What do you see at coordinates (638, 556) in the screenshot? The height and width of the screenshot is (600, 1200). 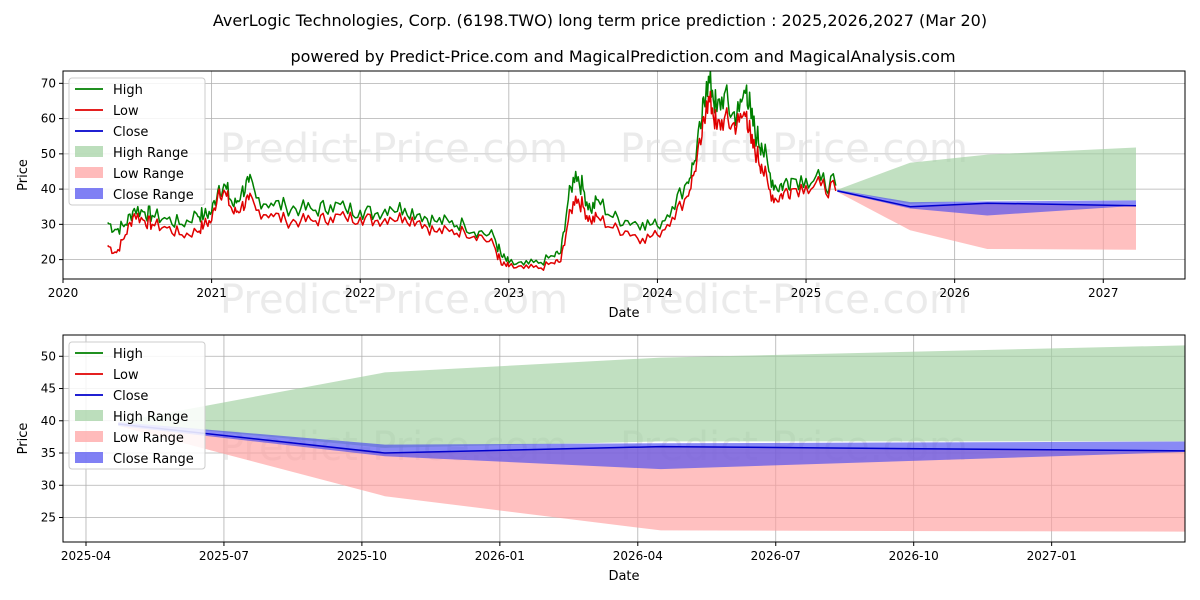 I see `x-tick-label: 2026-04` at bounding box center [638, 556].